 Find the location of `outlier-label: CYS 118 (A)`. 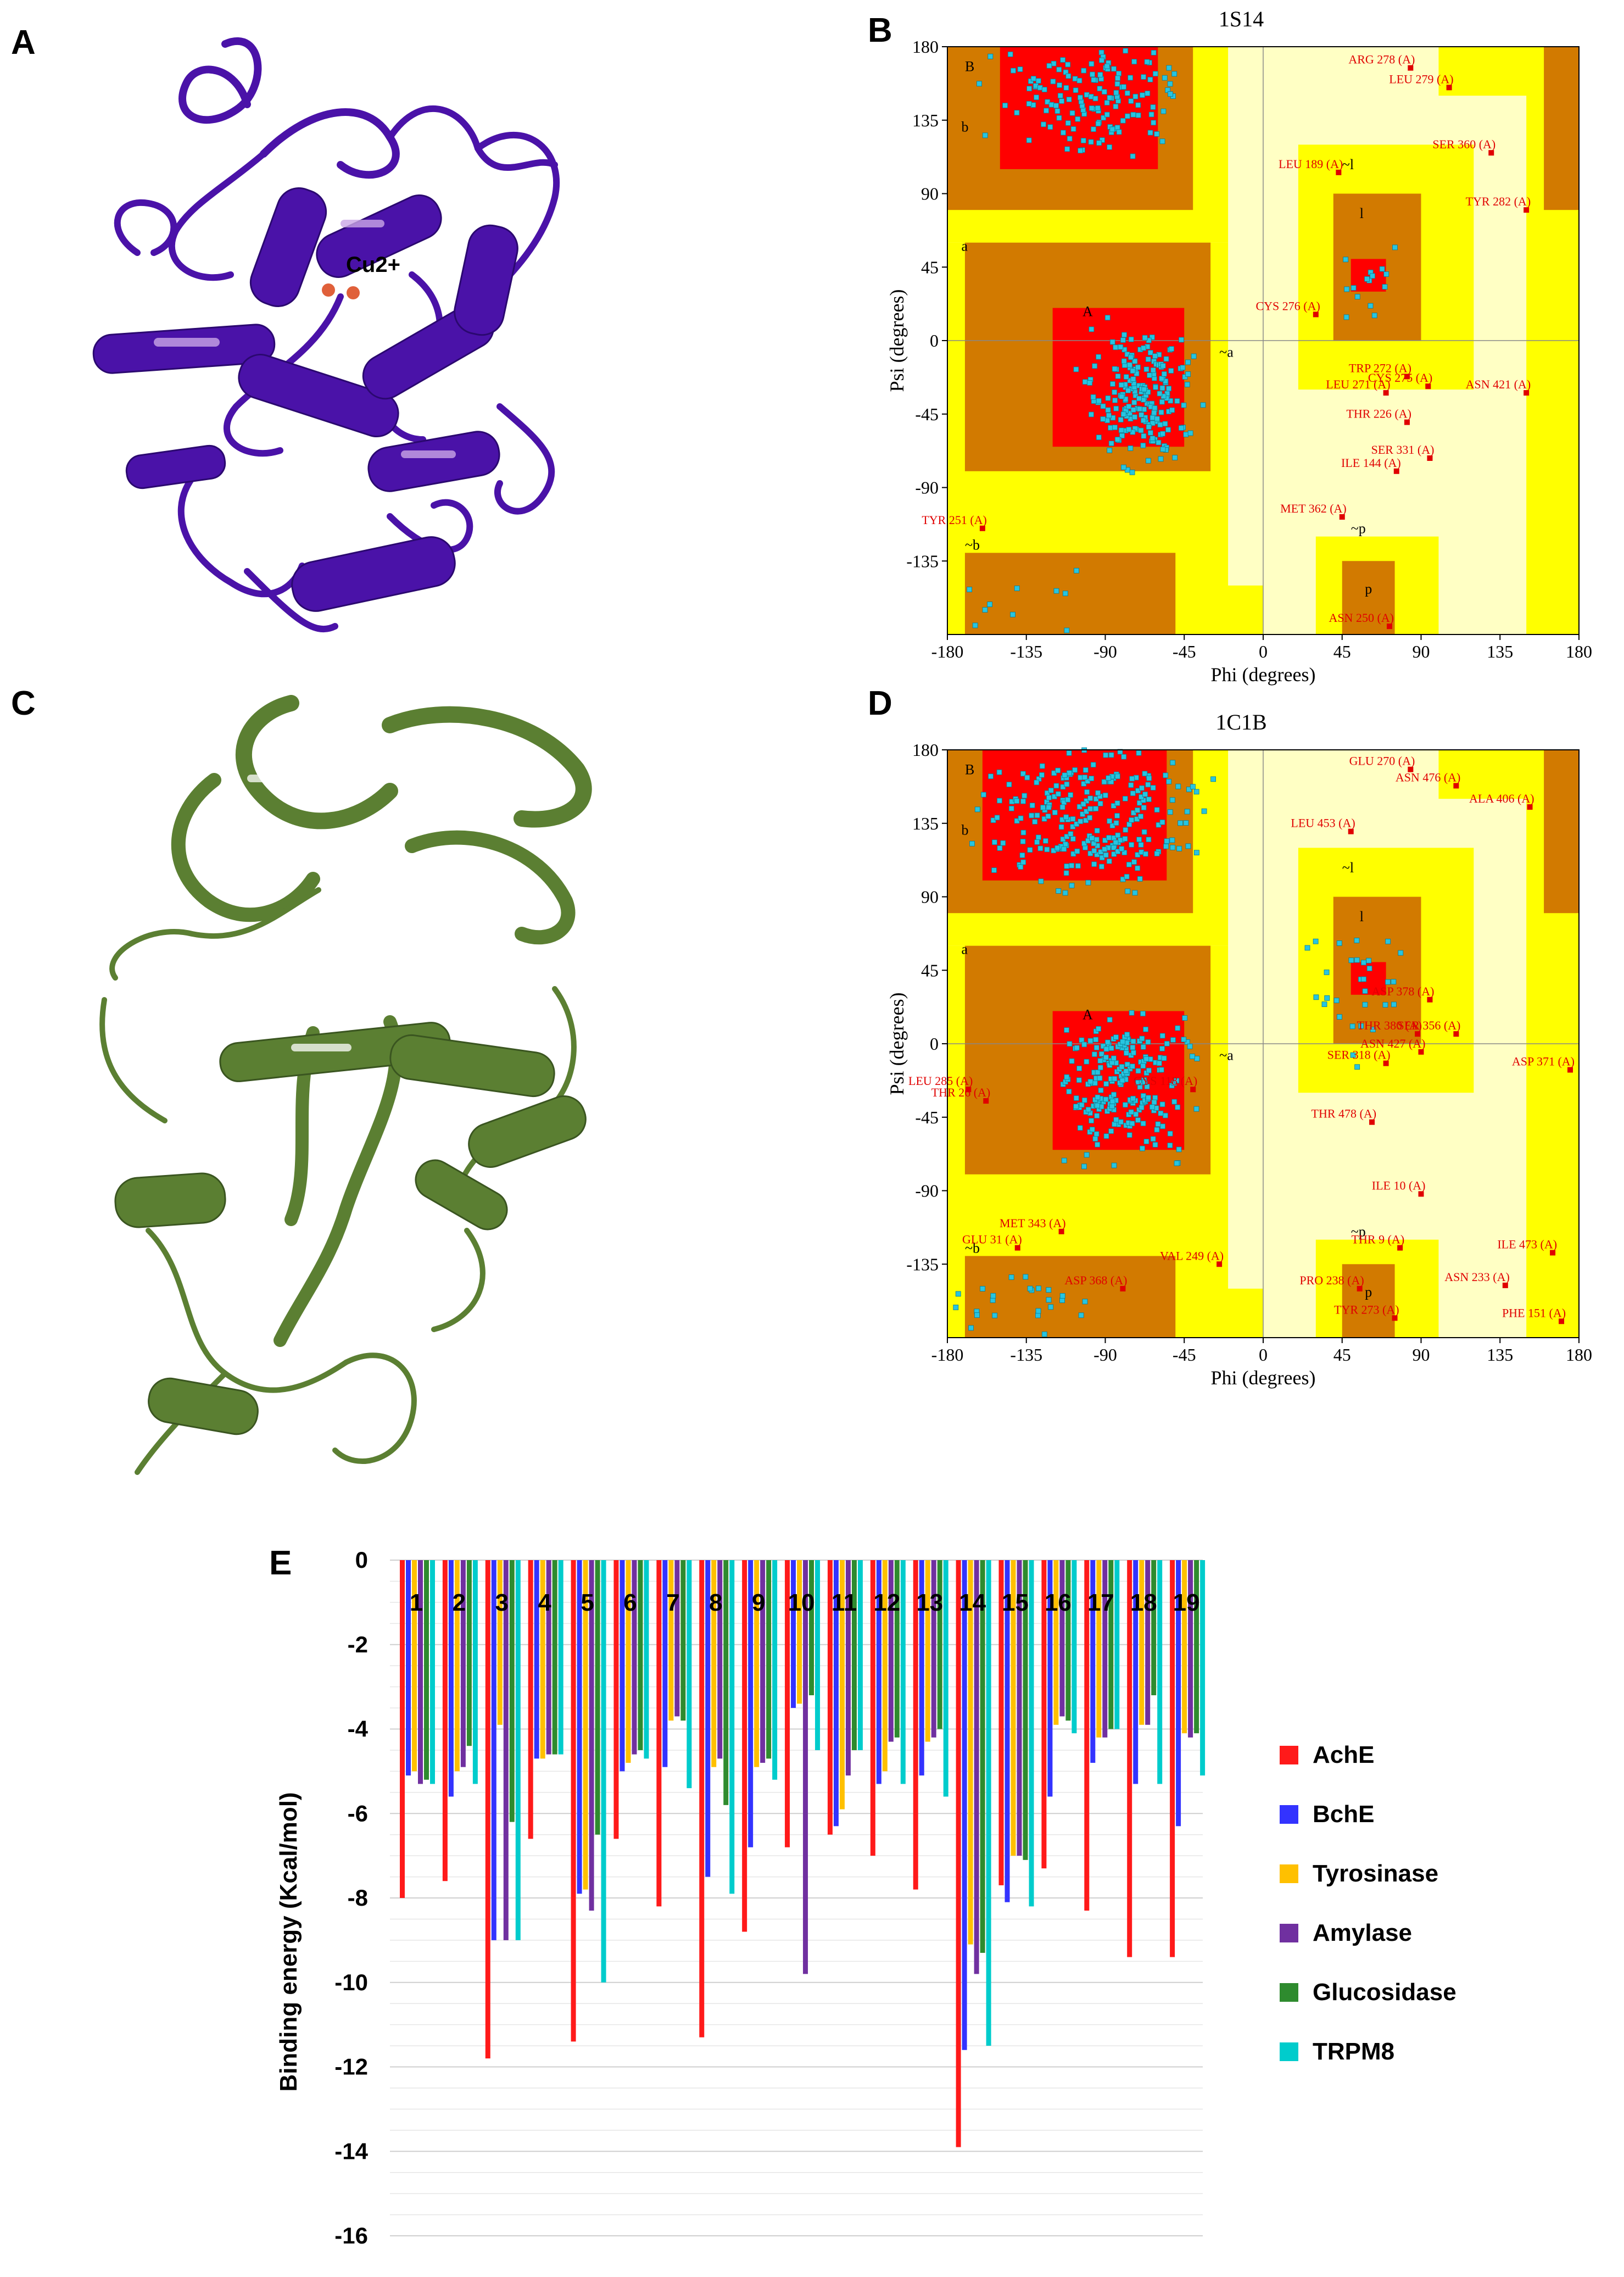

outlier-label: CYS 118 (A) is located at coordinates (1166, 1081).